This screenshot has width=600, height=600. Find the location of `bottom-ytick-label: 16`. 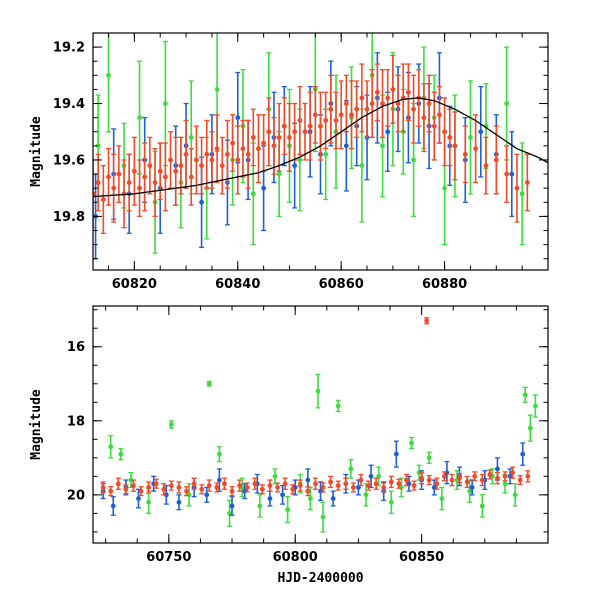

bottom-ytick-label: 16 is located at coordinates (76, 347).